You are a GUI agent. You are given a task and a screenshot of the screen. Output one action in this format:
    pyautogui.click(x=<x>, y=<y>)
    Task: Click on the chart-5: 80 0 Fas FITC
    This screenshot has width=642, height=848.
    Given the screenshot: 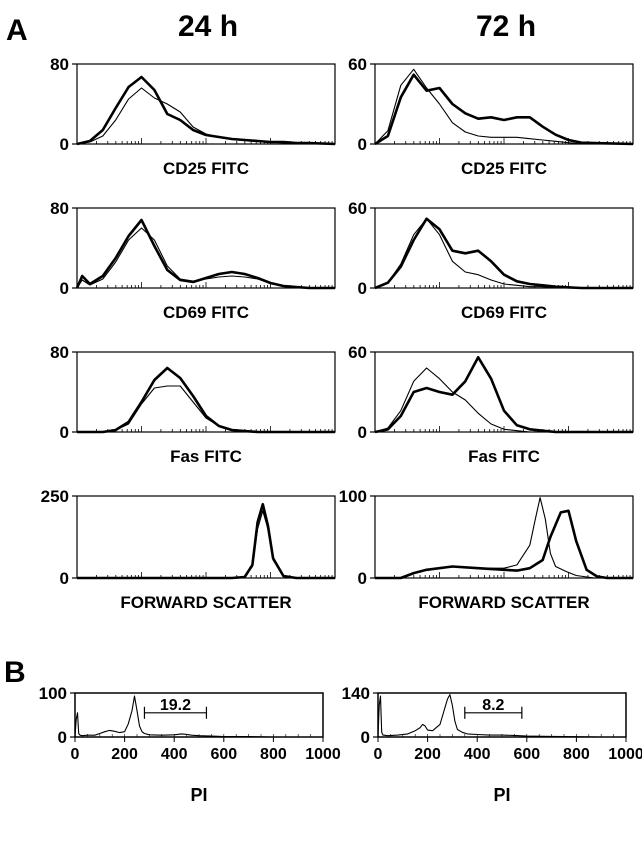 What is the action you would take?
    pyautogui.click(x=193, y=404)
    